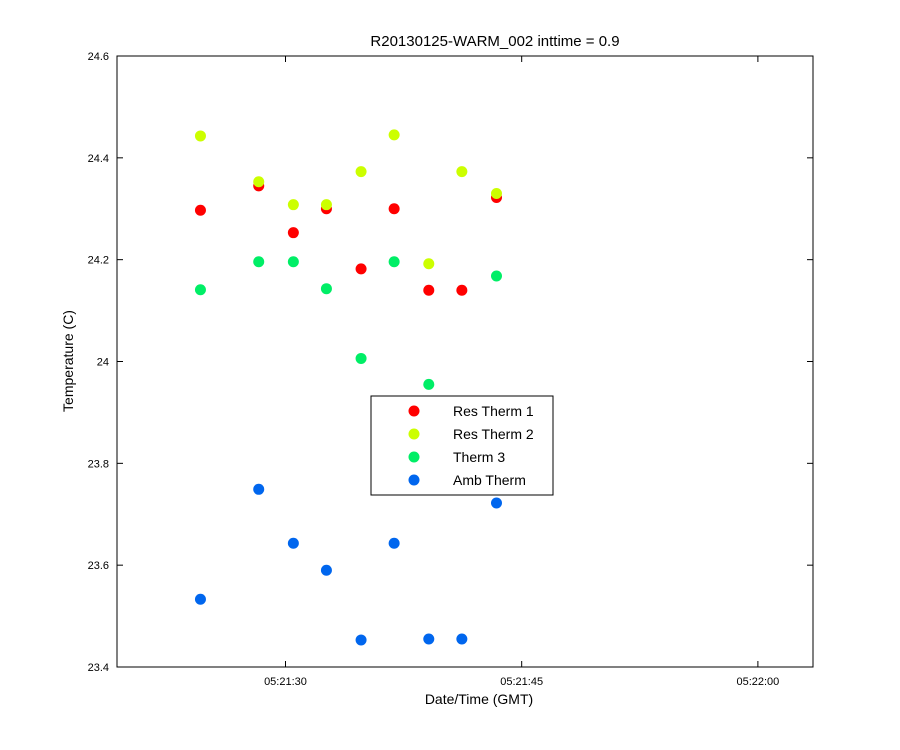 The image size is (900, 750). Describe the element at coordinates (98, 464) in the screenshot. I see `y-tick-label: 23.8` at that location.